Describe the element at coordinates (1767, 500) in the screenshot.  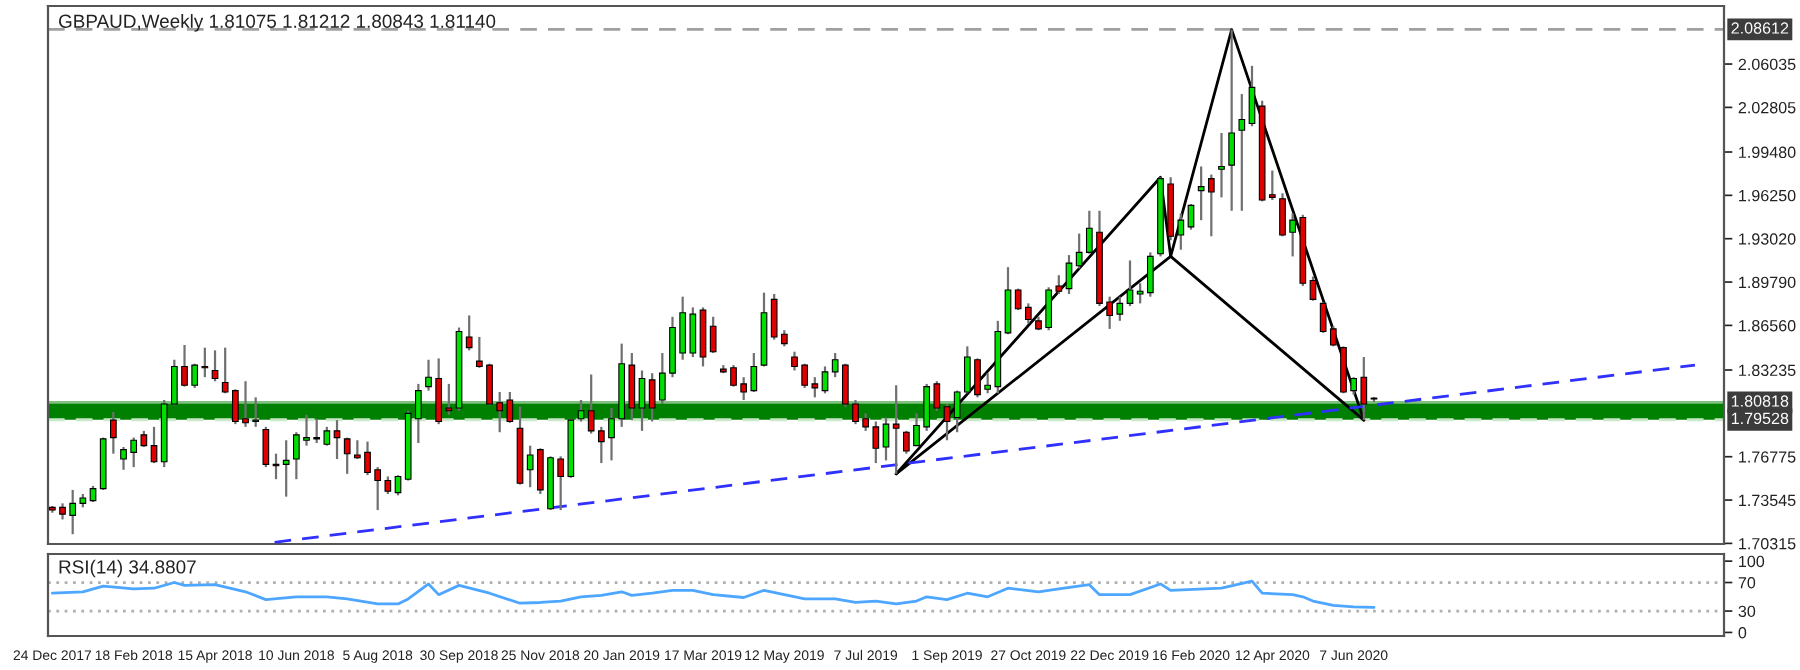
I see `y-tick-label: 1.73545` at that location.